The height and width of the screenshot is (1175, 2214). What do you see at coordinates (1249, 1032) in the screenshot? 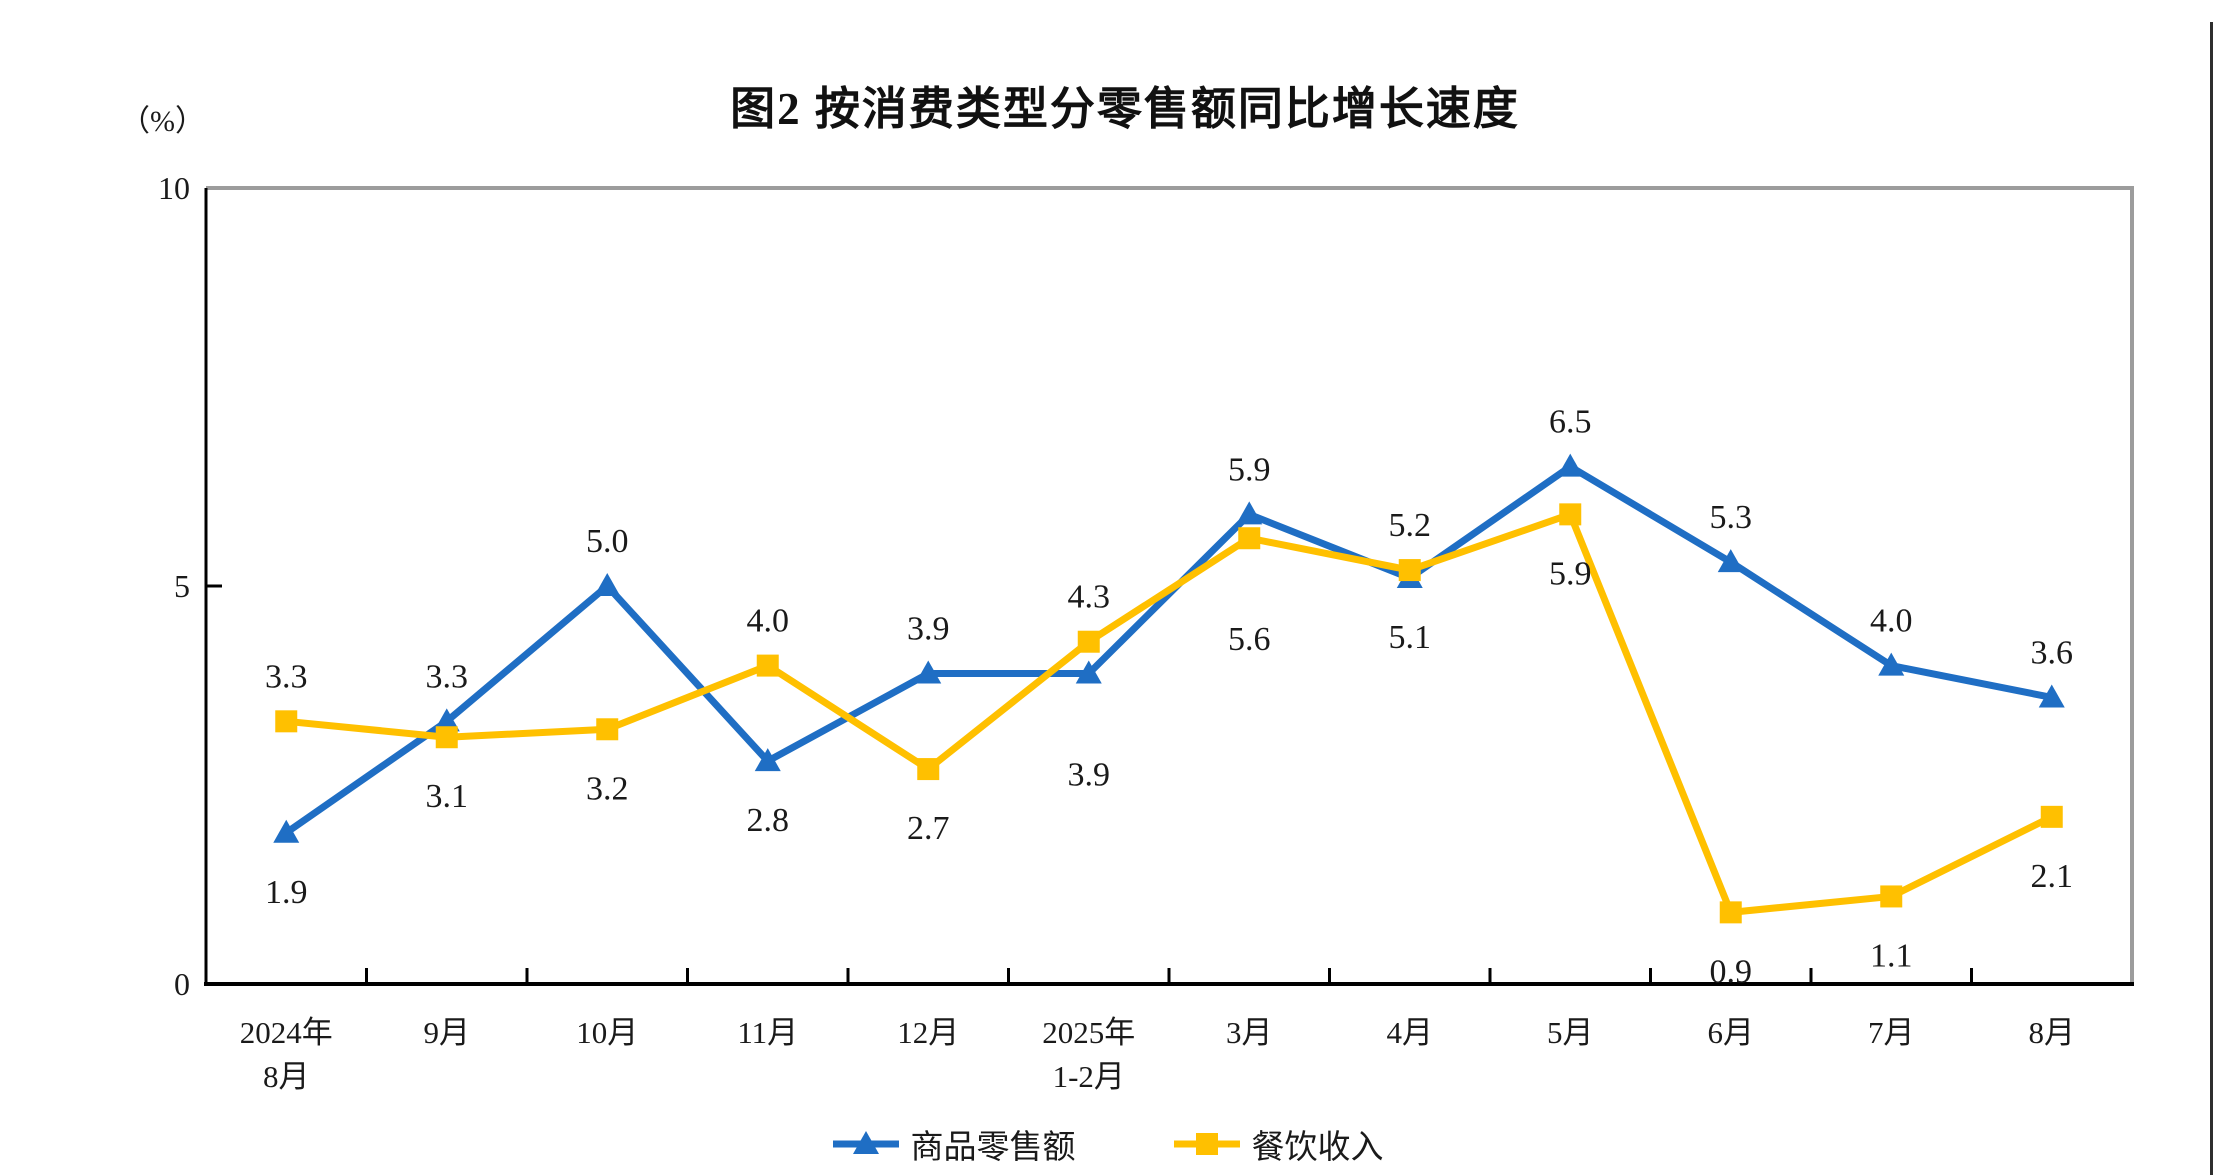
I see `svg-text: 3月` at bounding box center [1249, 1032].